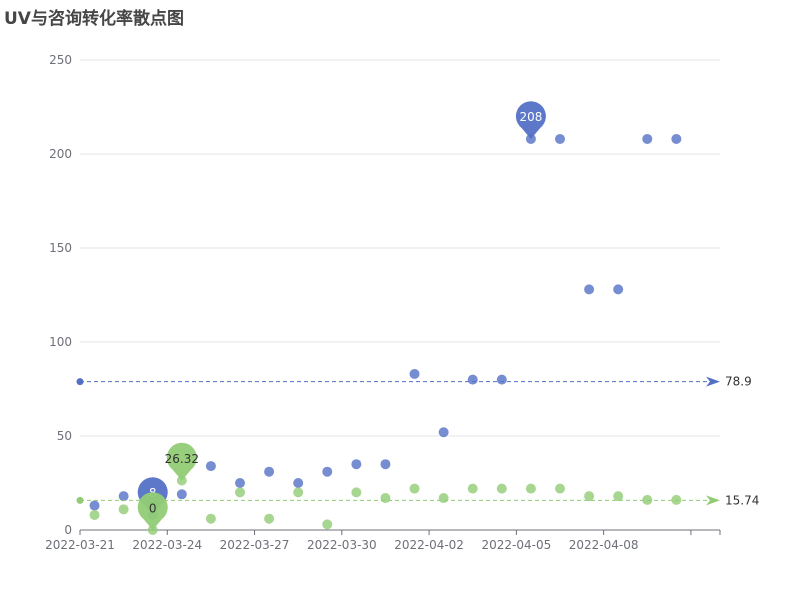  I want to click on y-tick-label: 200, so click(60, 154).